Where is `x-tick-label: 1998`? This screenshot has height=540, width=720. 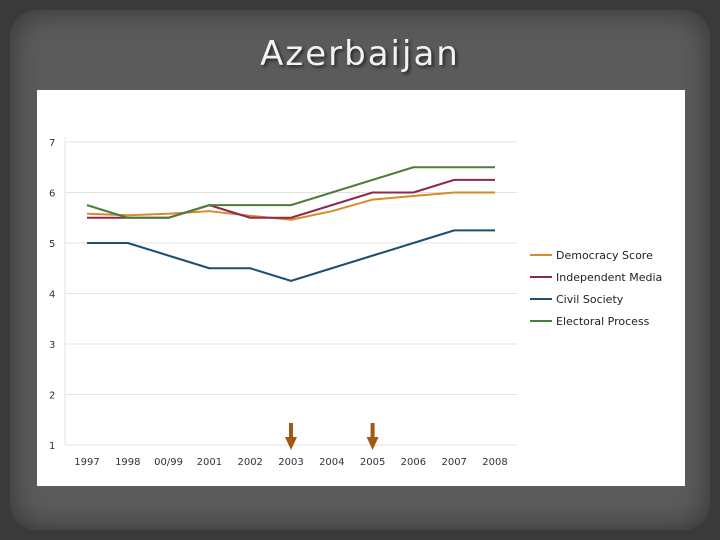 x-tick-label: 1998 is located at coordinates (127, 462).